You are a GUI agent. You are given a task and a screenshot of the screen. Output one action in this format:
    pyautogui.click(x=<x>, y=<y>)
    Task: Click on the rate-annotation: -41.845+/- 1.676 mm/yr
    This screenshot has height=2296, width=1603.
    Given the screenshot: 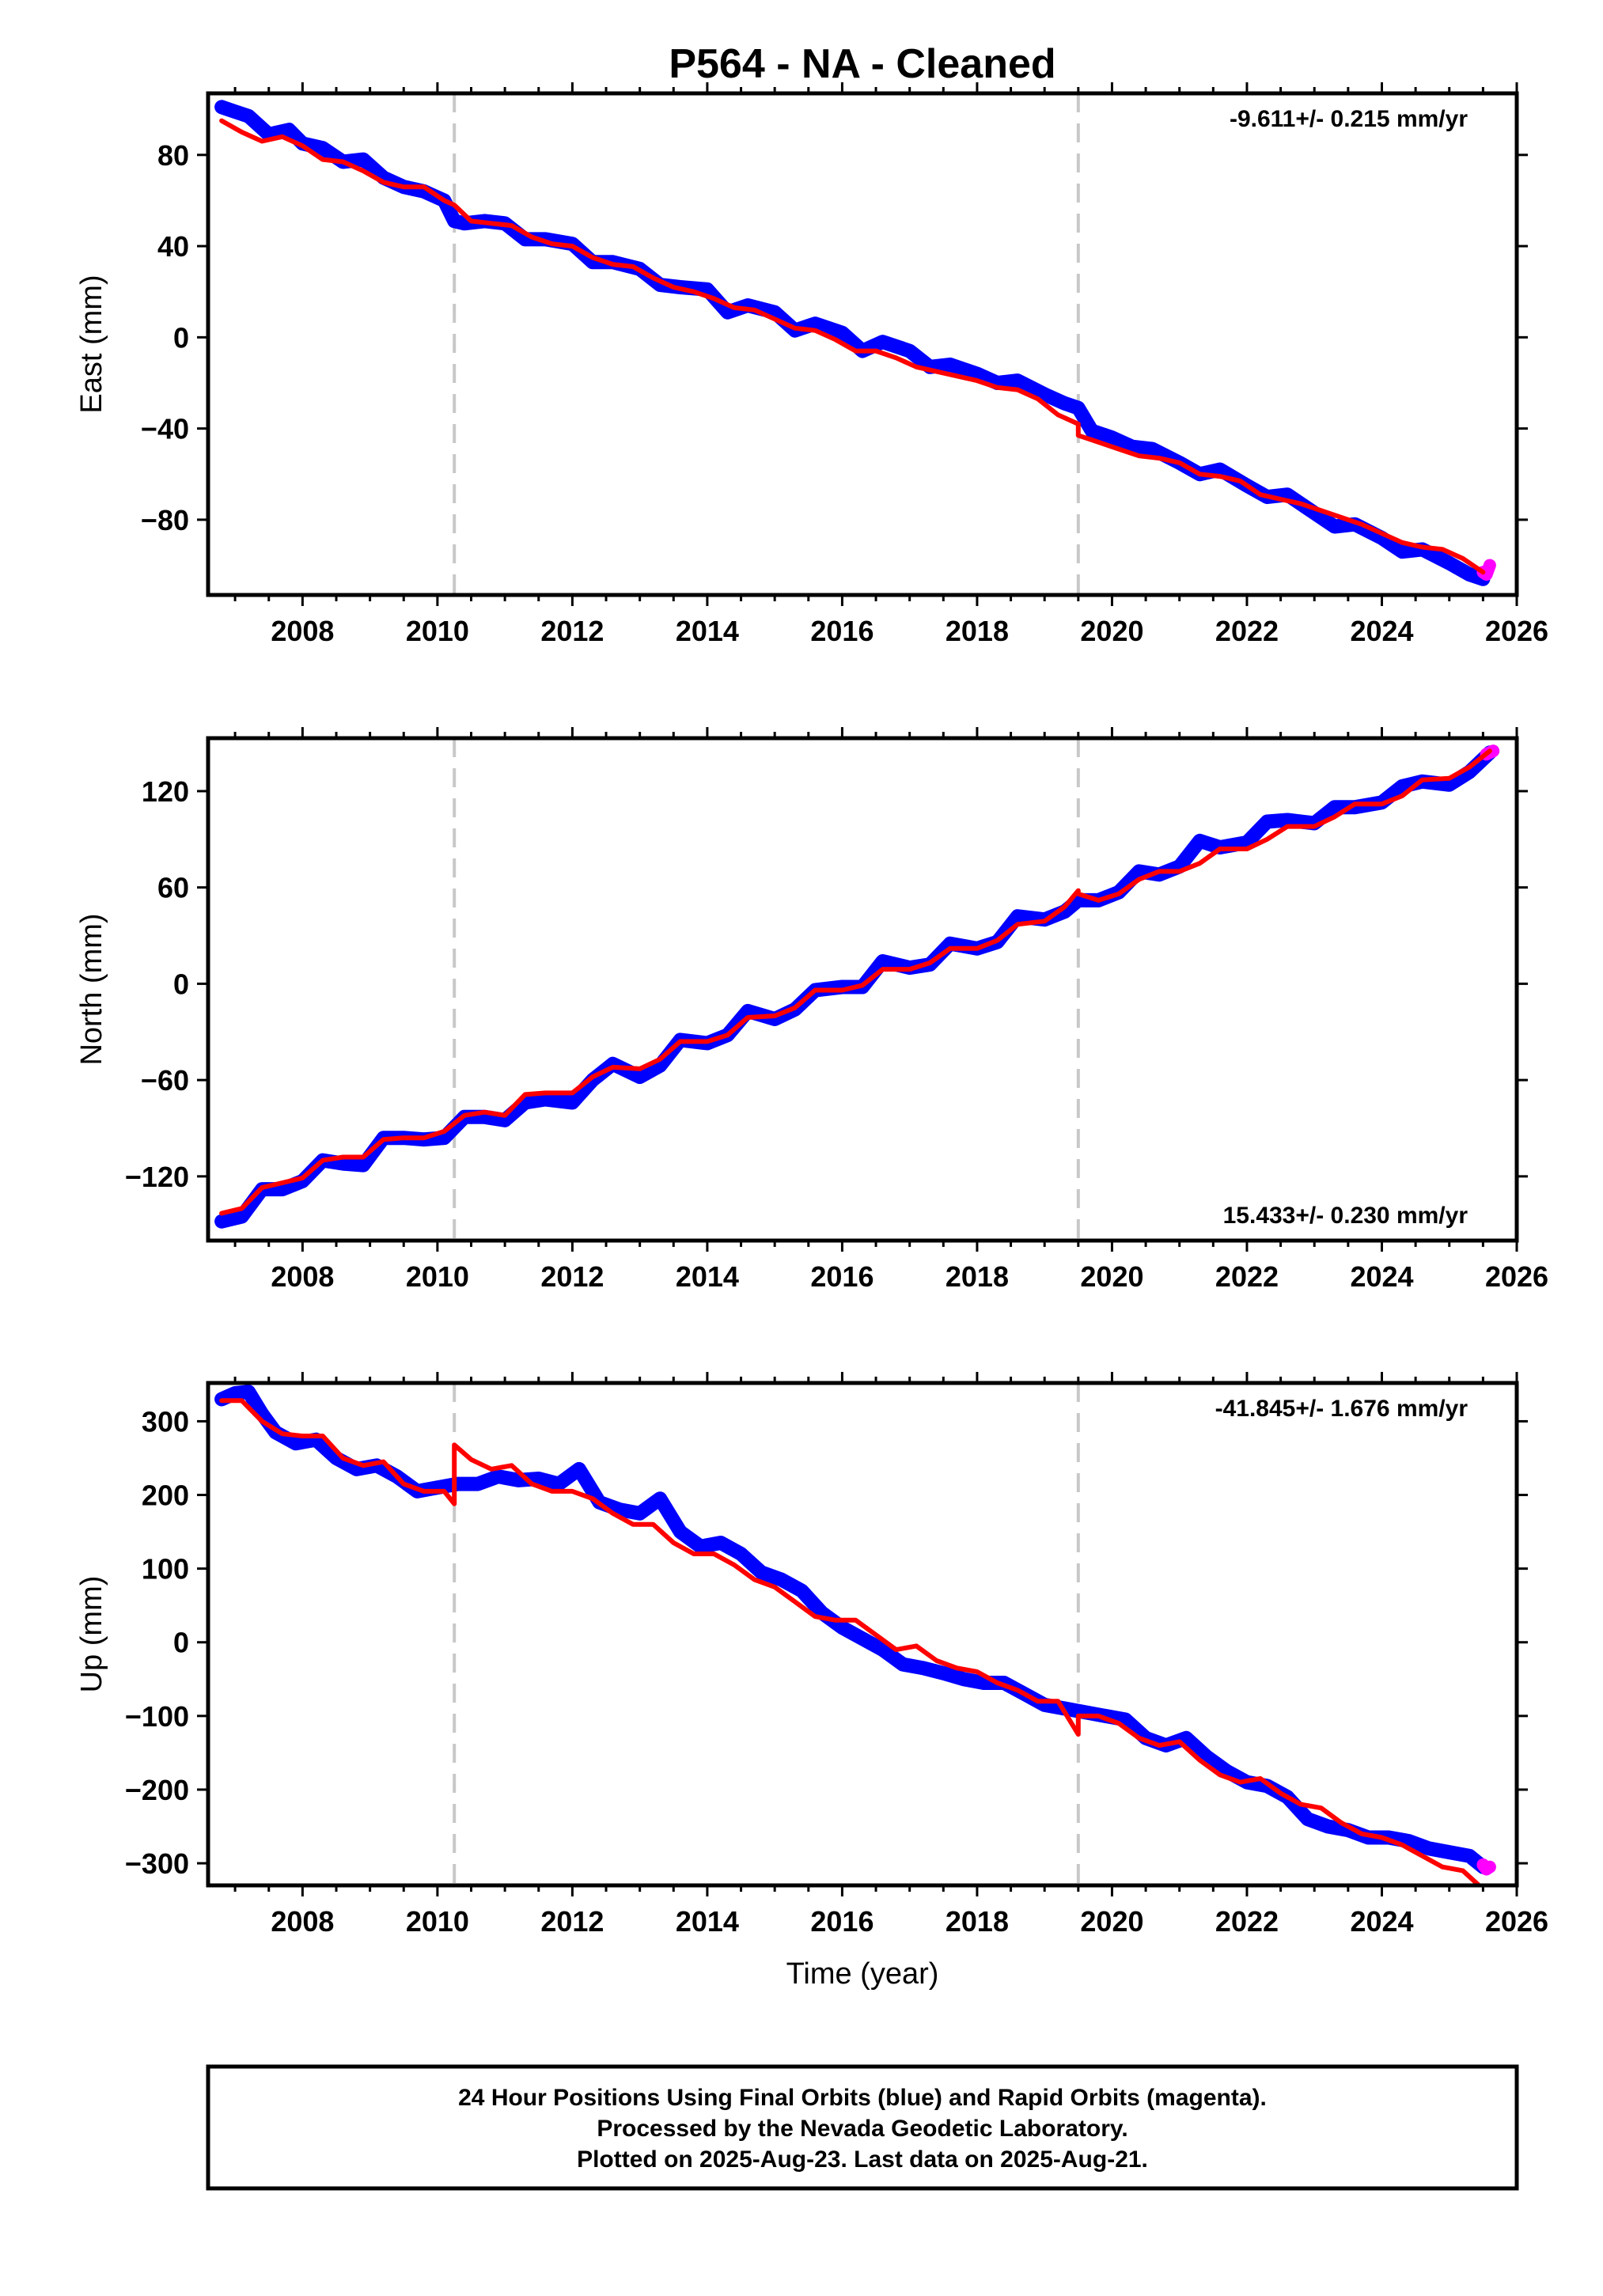 What is the action you would take?
    pyautogui.click(x=1341, y=1409)
    